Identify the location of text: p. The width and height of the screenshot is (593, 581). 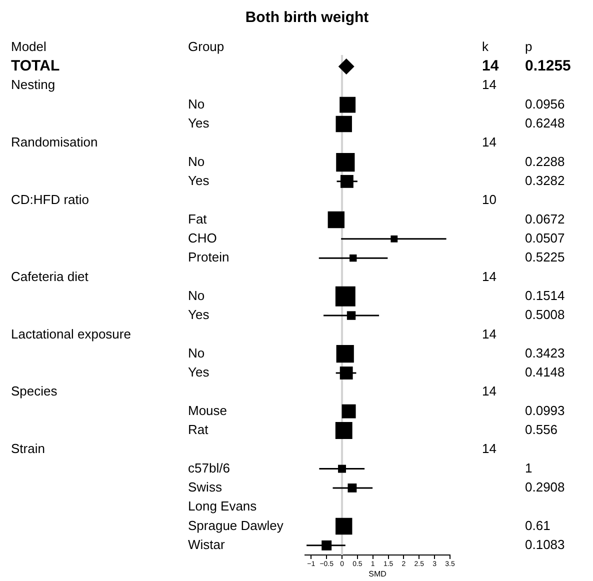
(528, 46).